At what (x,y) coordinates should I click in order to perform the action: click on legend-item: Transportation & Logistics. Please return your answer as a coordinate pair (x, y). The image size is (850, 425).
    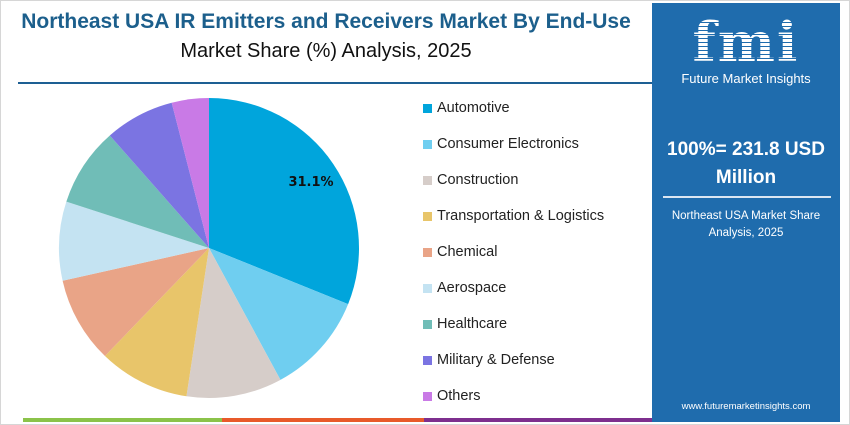
    Looking at the image, I should click on (513, 216).